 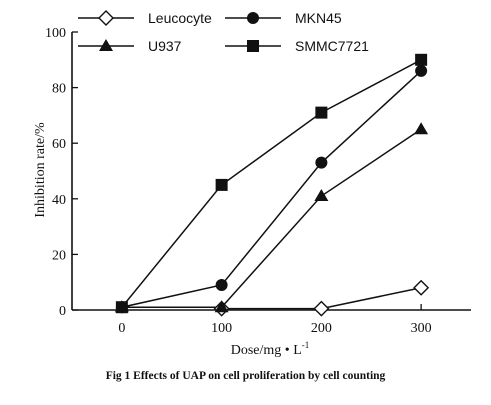 I want to click on legend-label-leucocyte: Leucocyte, so click(x=180, y=18).